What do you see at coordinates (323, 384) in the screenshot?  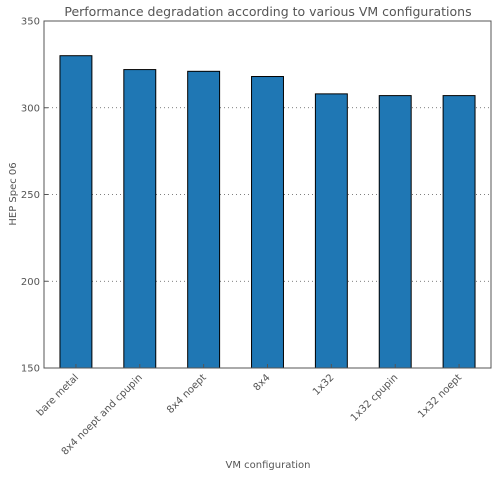 I see `x-tick-label: 1x32` at bounding box center [323, 384].